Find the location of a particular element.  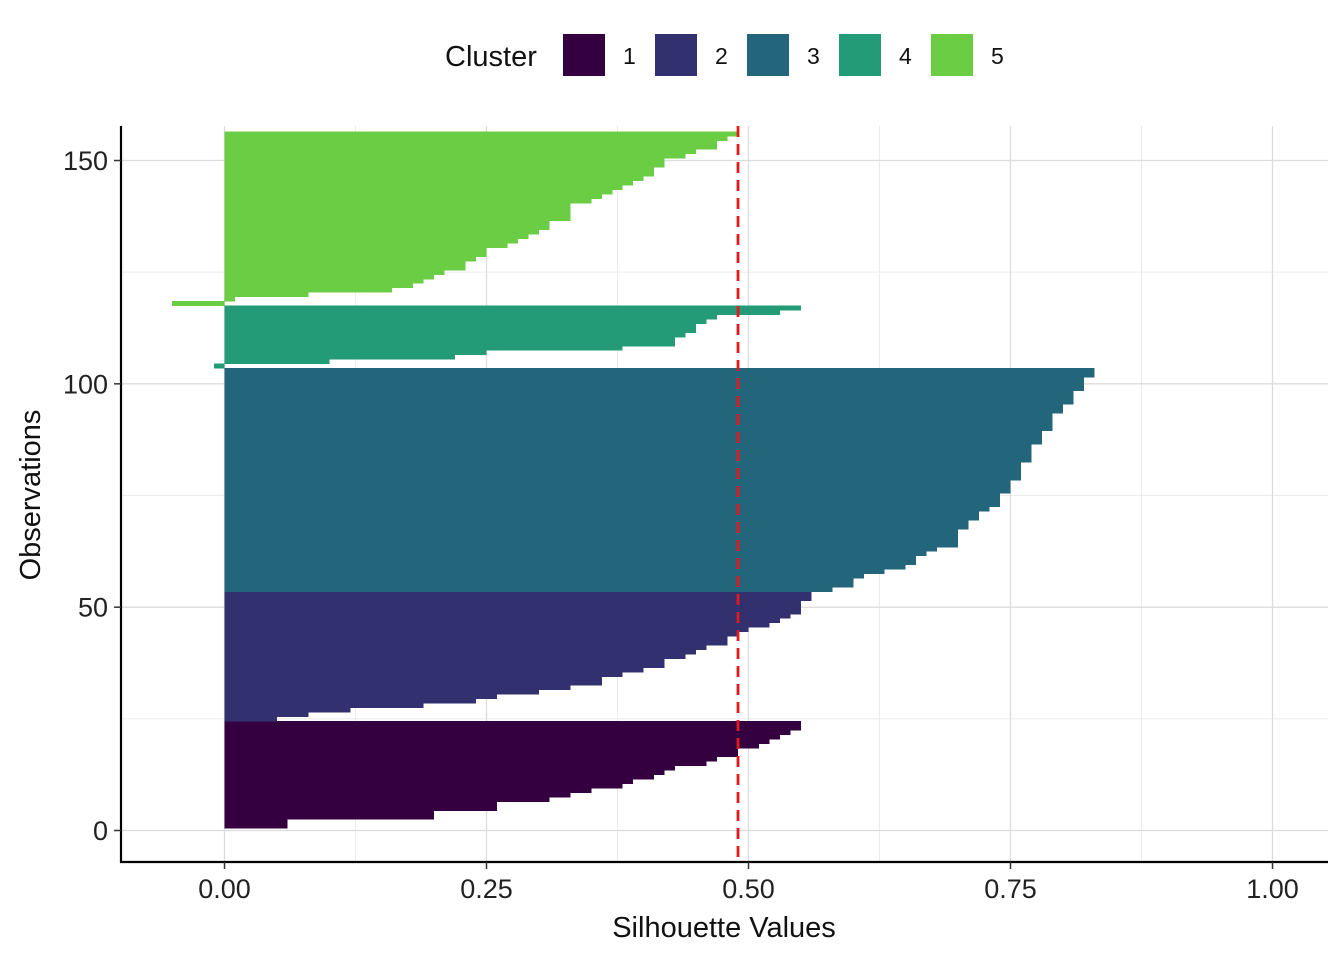

legend-title: Cluster is located at coordinates (491, 57).